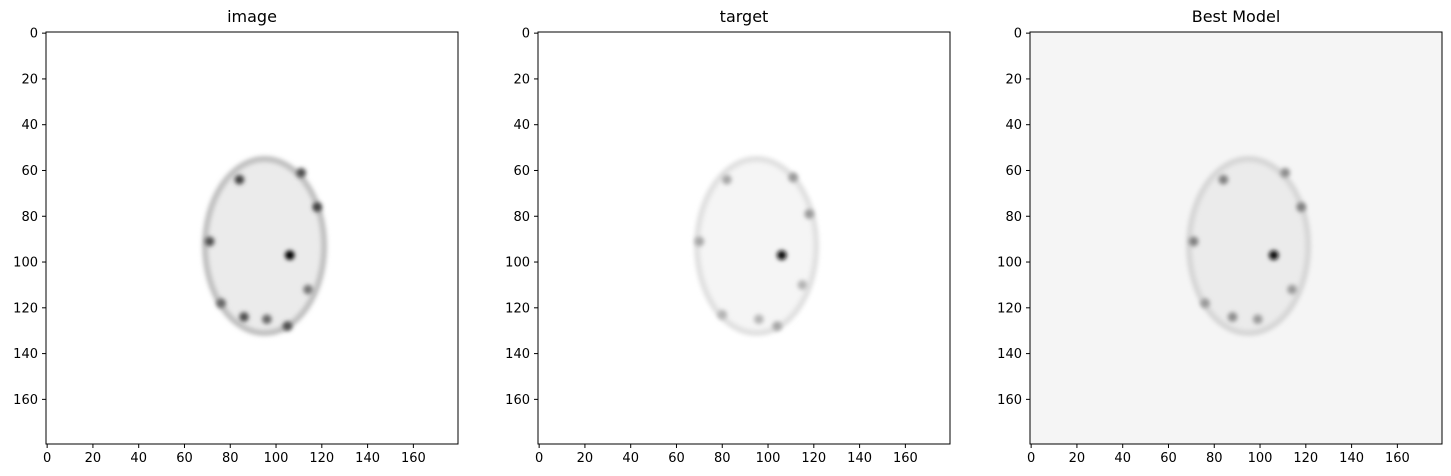 This screenshot has width=1451, height=476. Describe the element at coordinates (252, 16) in the screenshot. I see `panel-title: image` at that location.